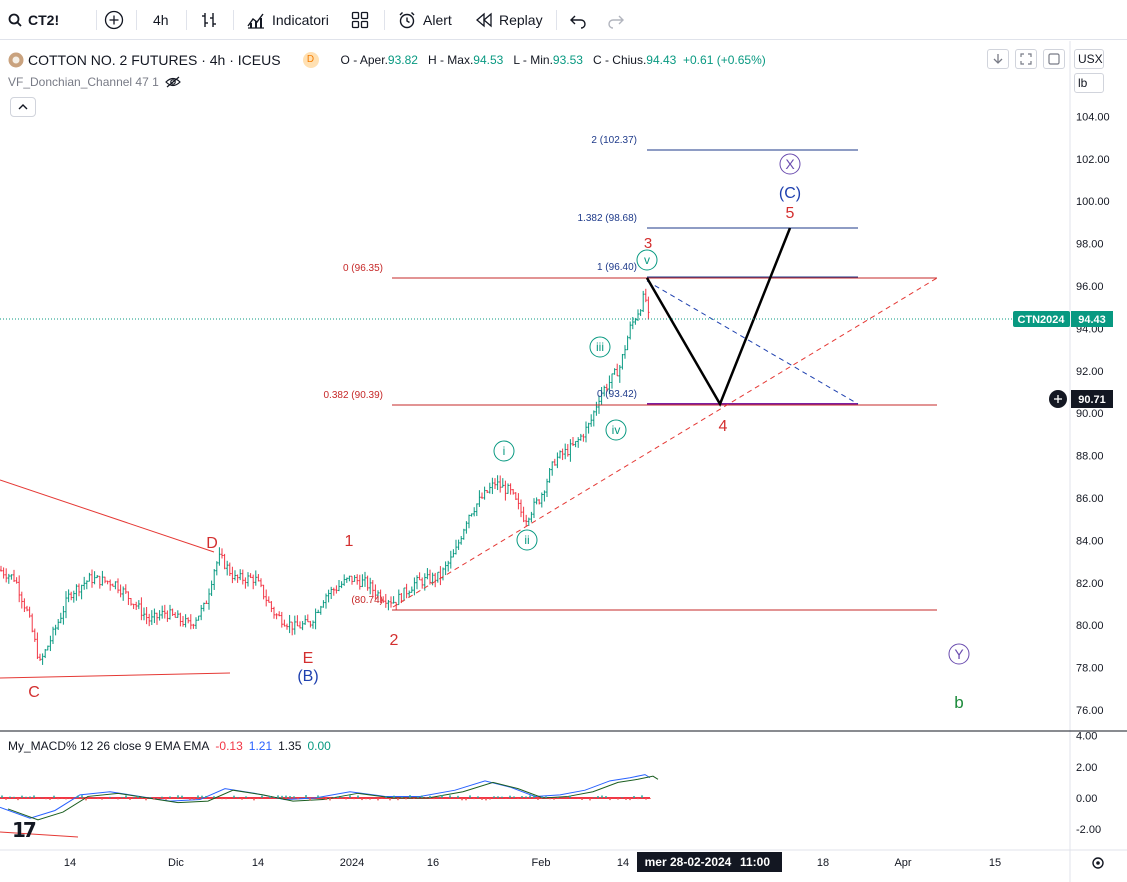 This screenshot has width=1127, height=882. What do you see at coordinates (1090, 584) in the screenshot?
I see `price-tick-label: 82.00` at bounding box center [1090, 584].